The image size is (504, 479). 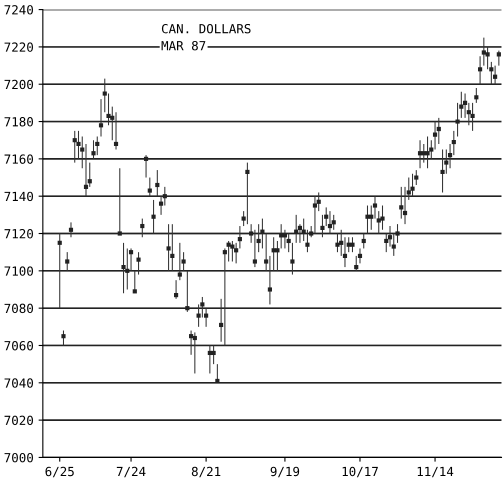 I want to click on y-tick-label: 7080, so click(x=18, y=309).